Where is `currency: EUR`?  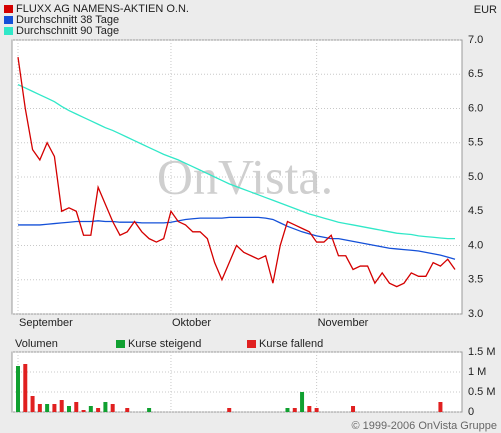 currency: EUR is located at coordinates (485, 10).